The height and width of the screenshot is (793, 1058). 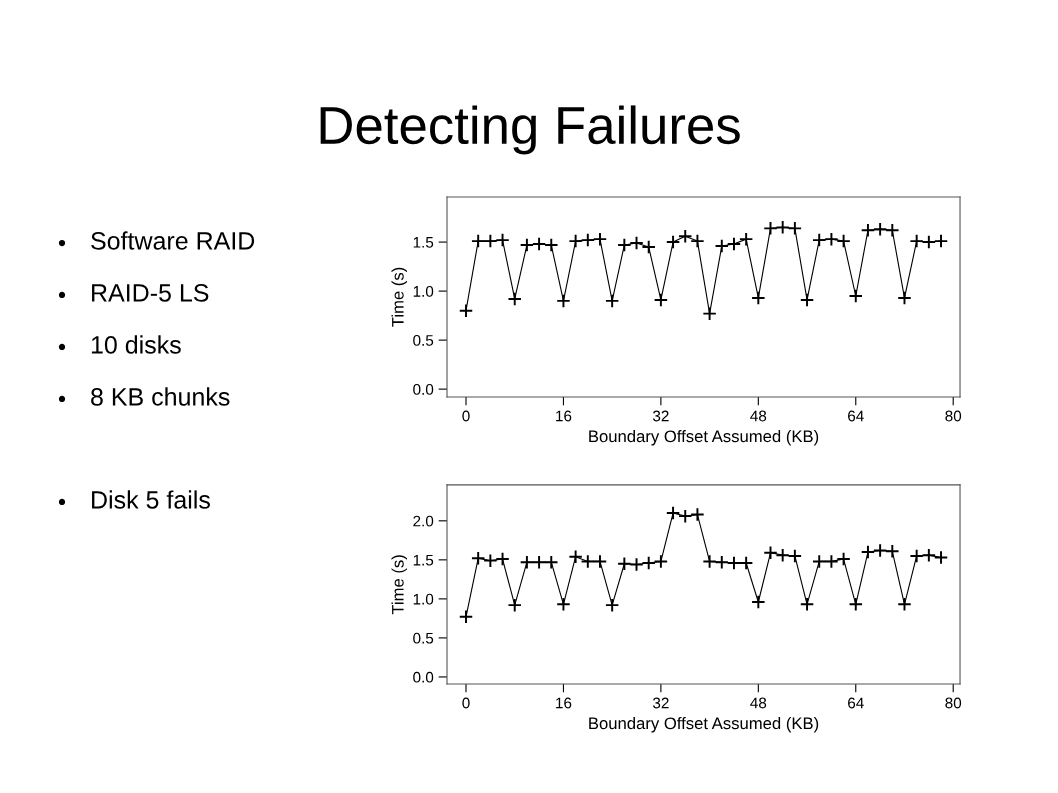 What do you see at coordinates (173, 240) in the screenshot?
I see `text: Software RAID` at bounding box center [173, 240].